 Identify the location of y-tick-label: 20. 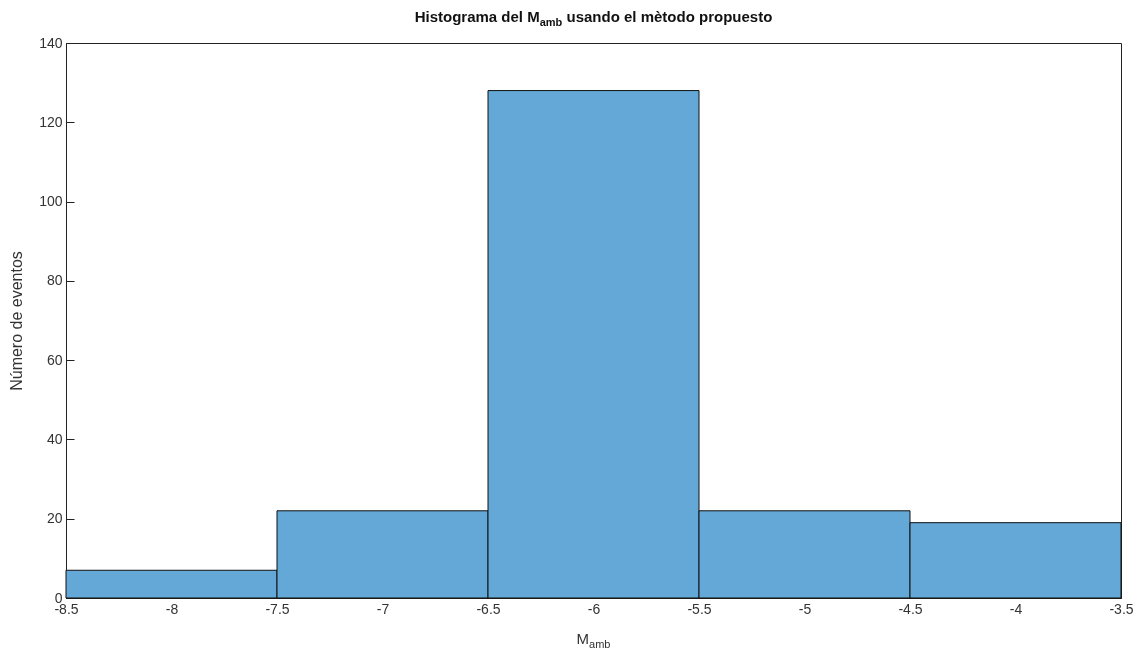
(54, 518).